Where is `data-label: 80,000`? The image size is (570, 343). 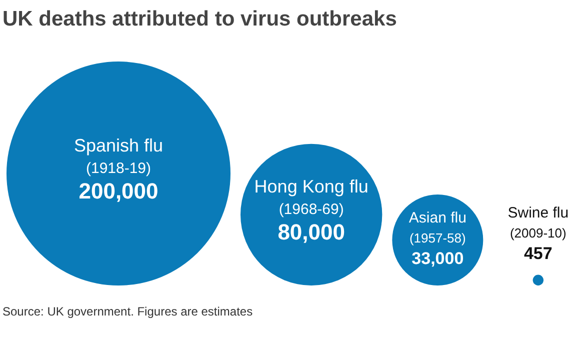 data-label: 80,000 is located at coordinates (311, 232).